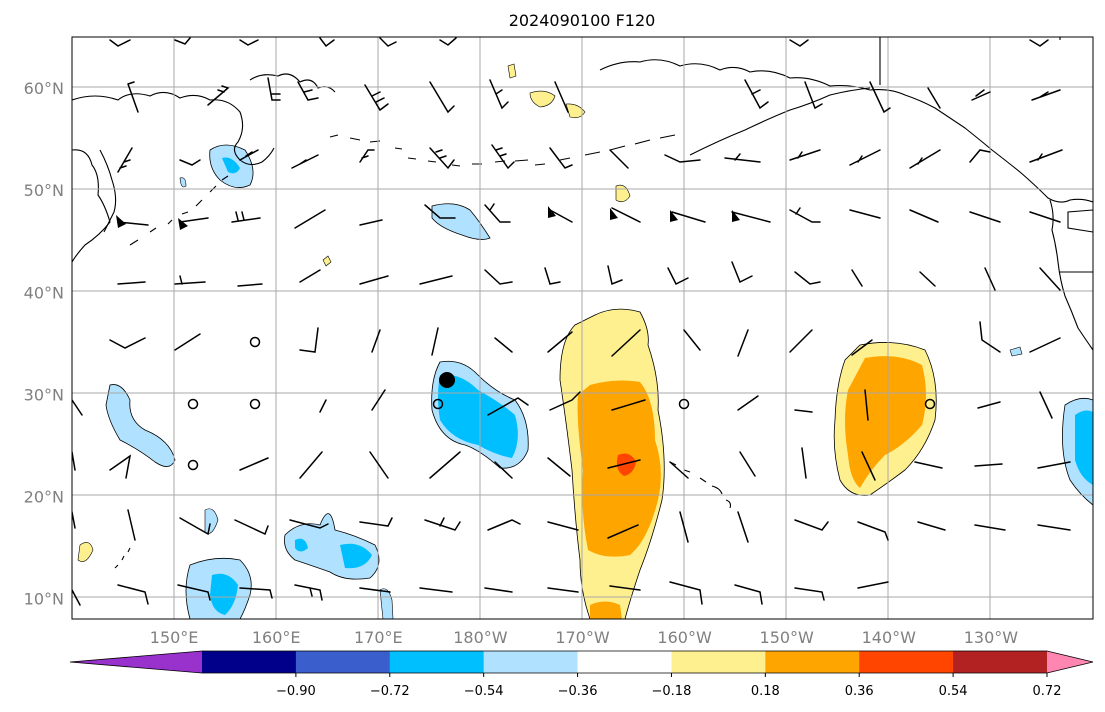 The height and width of the screenshot is (712, 1105). Describe the element at coordinates (447, 380) in the screenshot. I see `black-circle-marker` at that location.